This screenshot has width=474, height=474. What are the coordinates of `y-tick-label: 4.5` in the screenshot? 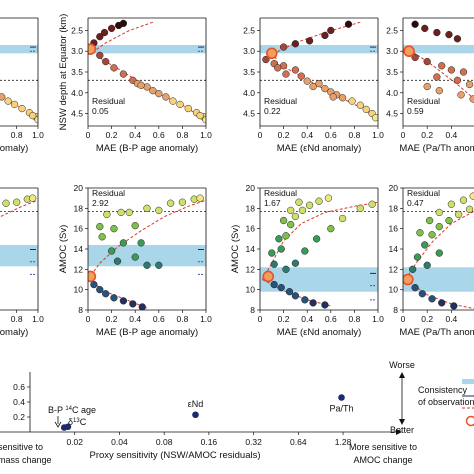 It's located at (249, 114).